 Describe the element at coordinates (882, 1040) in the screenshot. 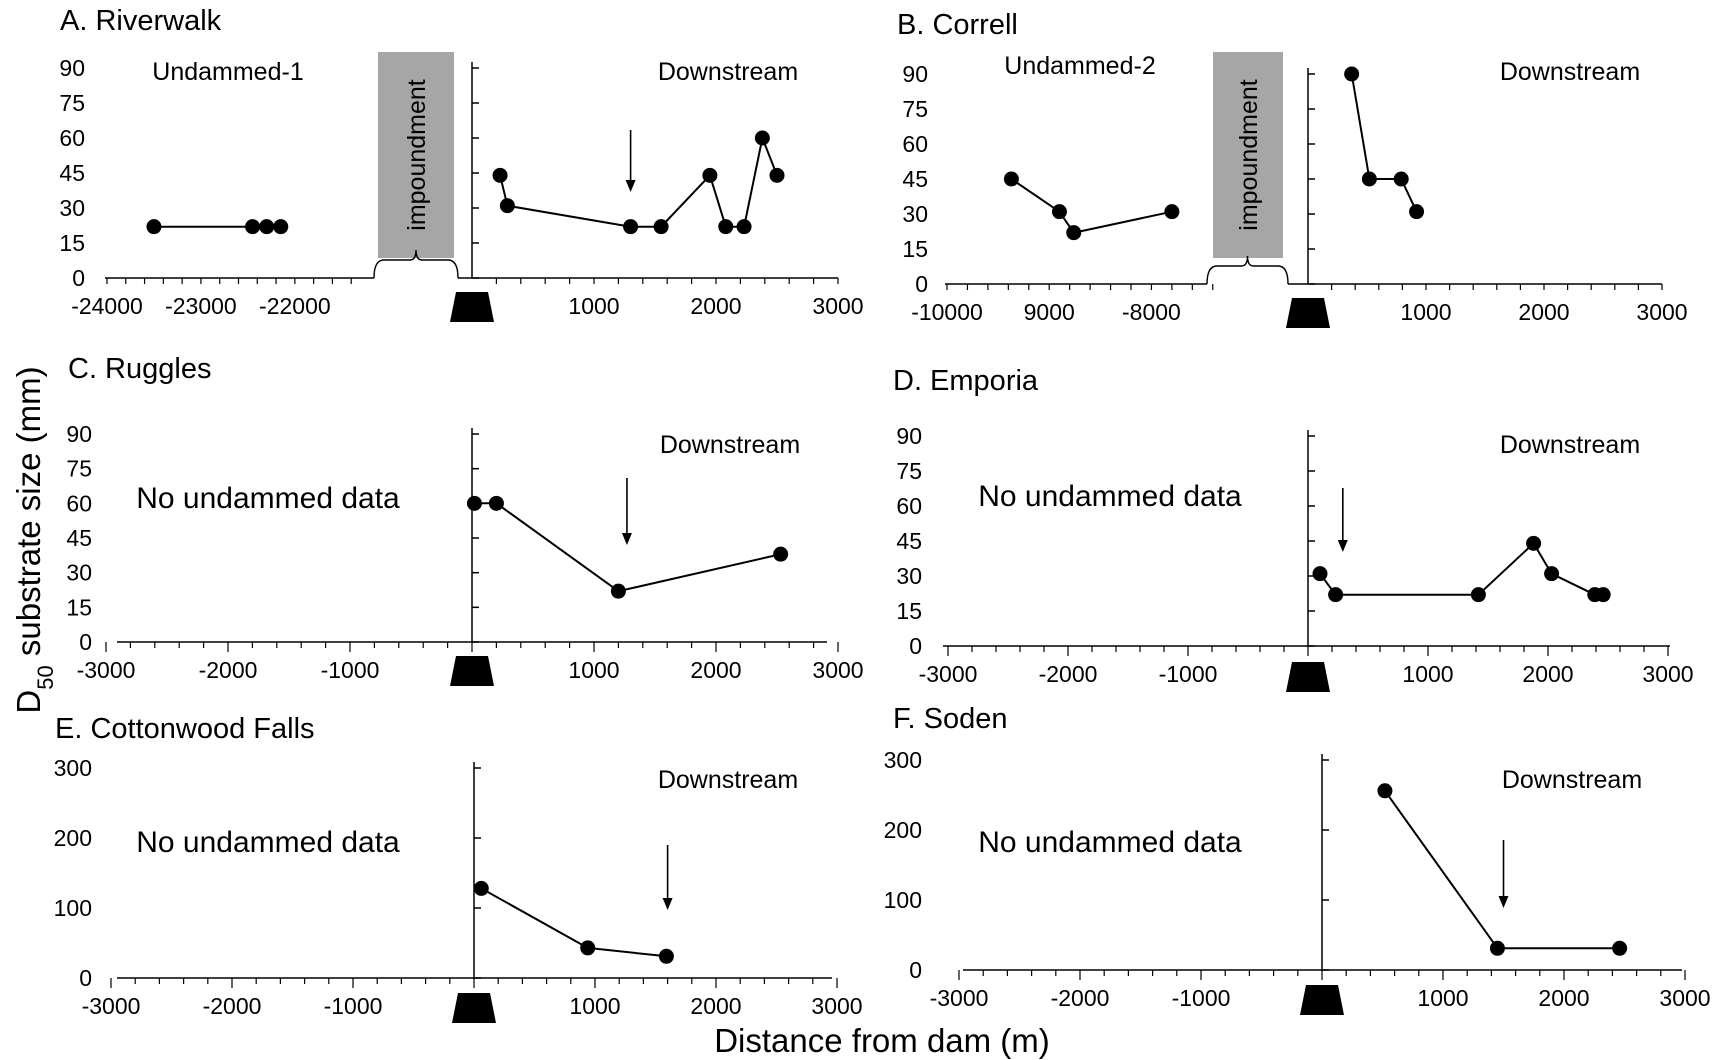

I see `x-axis-title: Distance from dam (m)` at that location.